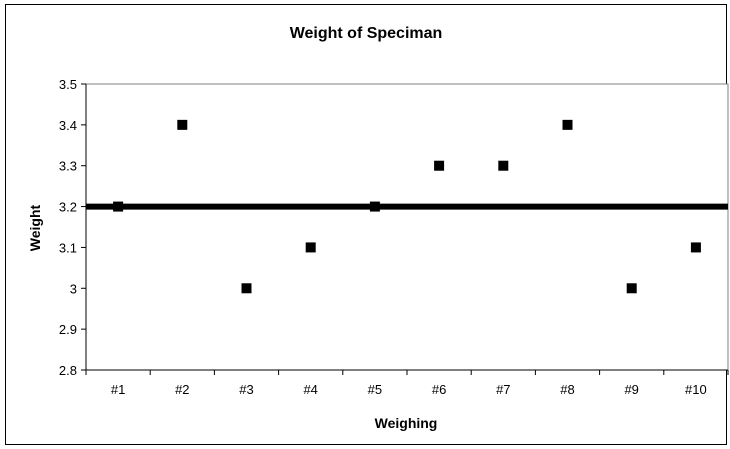 This screenshot has height=449, width=730. What do you see at coordinates (310, 389) in the screenshot?
I see `x-tick-label: #4` at bounding box center [310, 389].